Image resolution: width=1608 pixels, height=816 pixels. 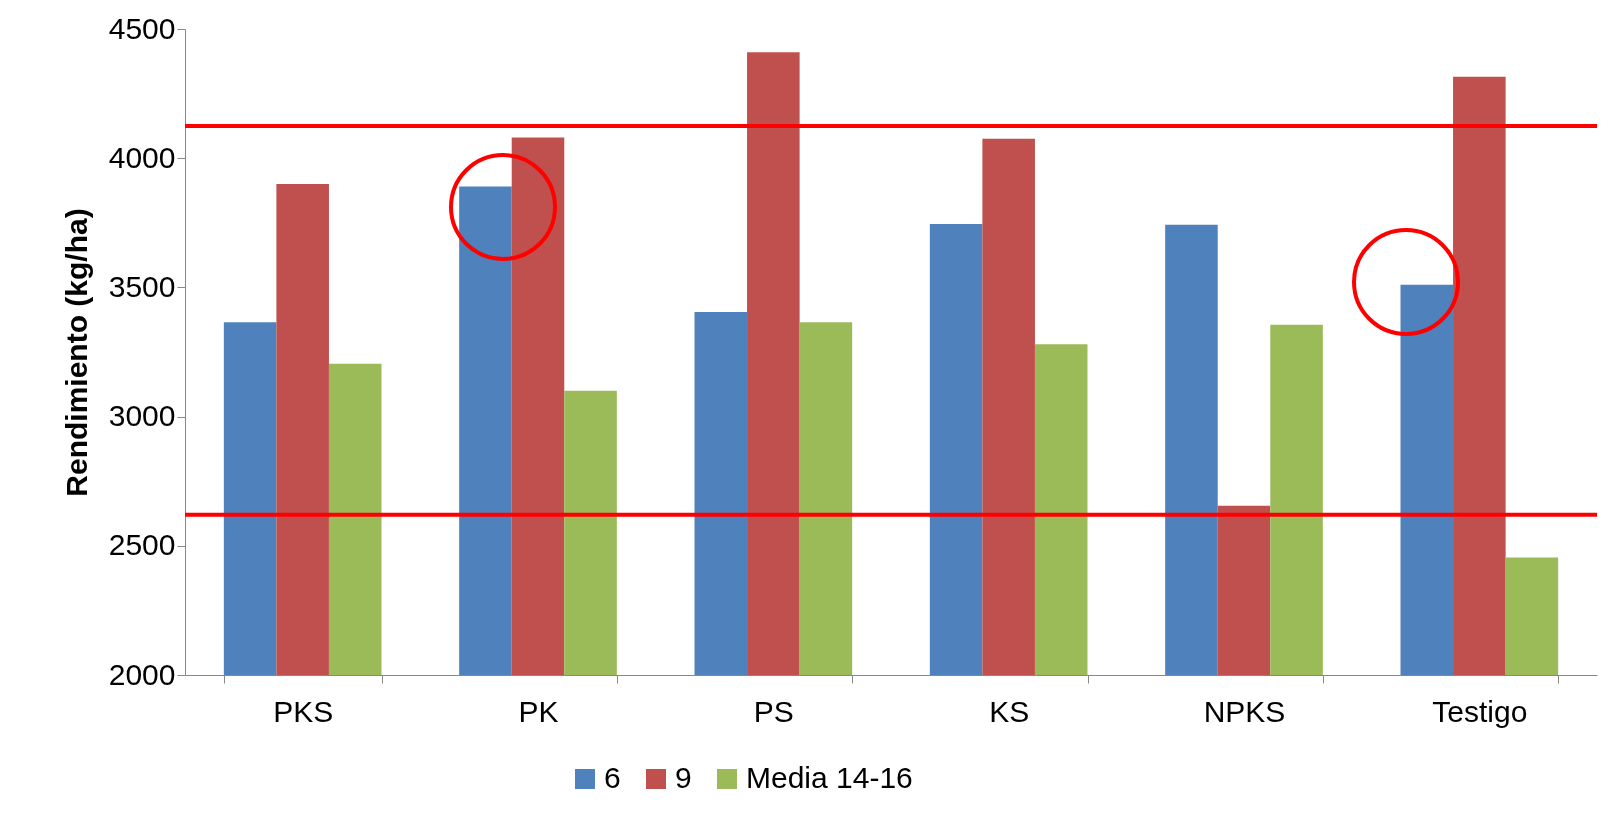 I want to click on y-tick-label: 3000, so click(x=142, y=416).